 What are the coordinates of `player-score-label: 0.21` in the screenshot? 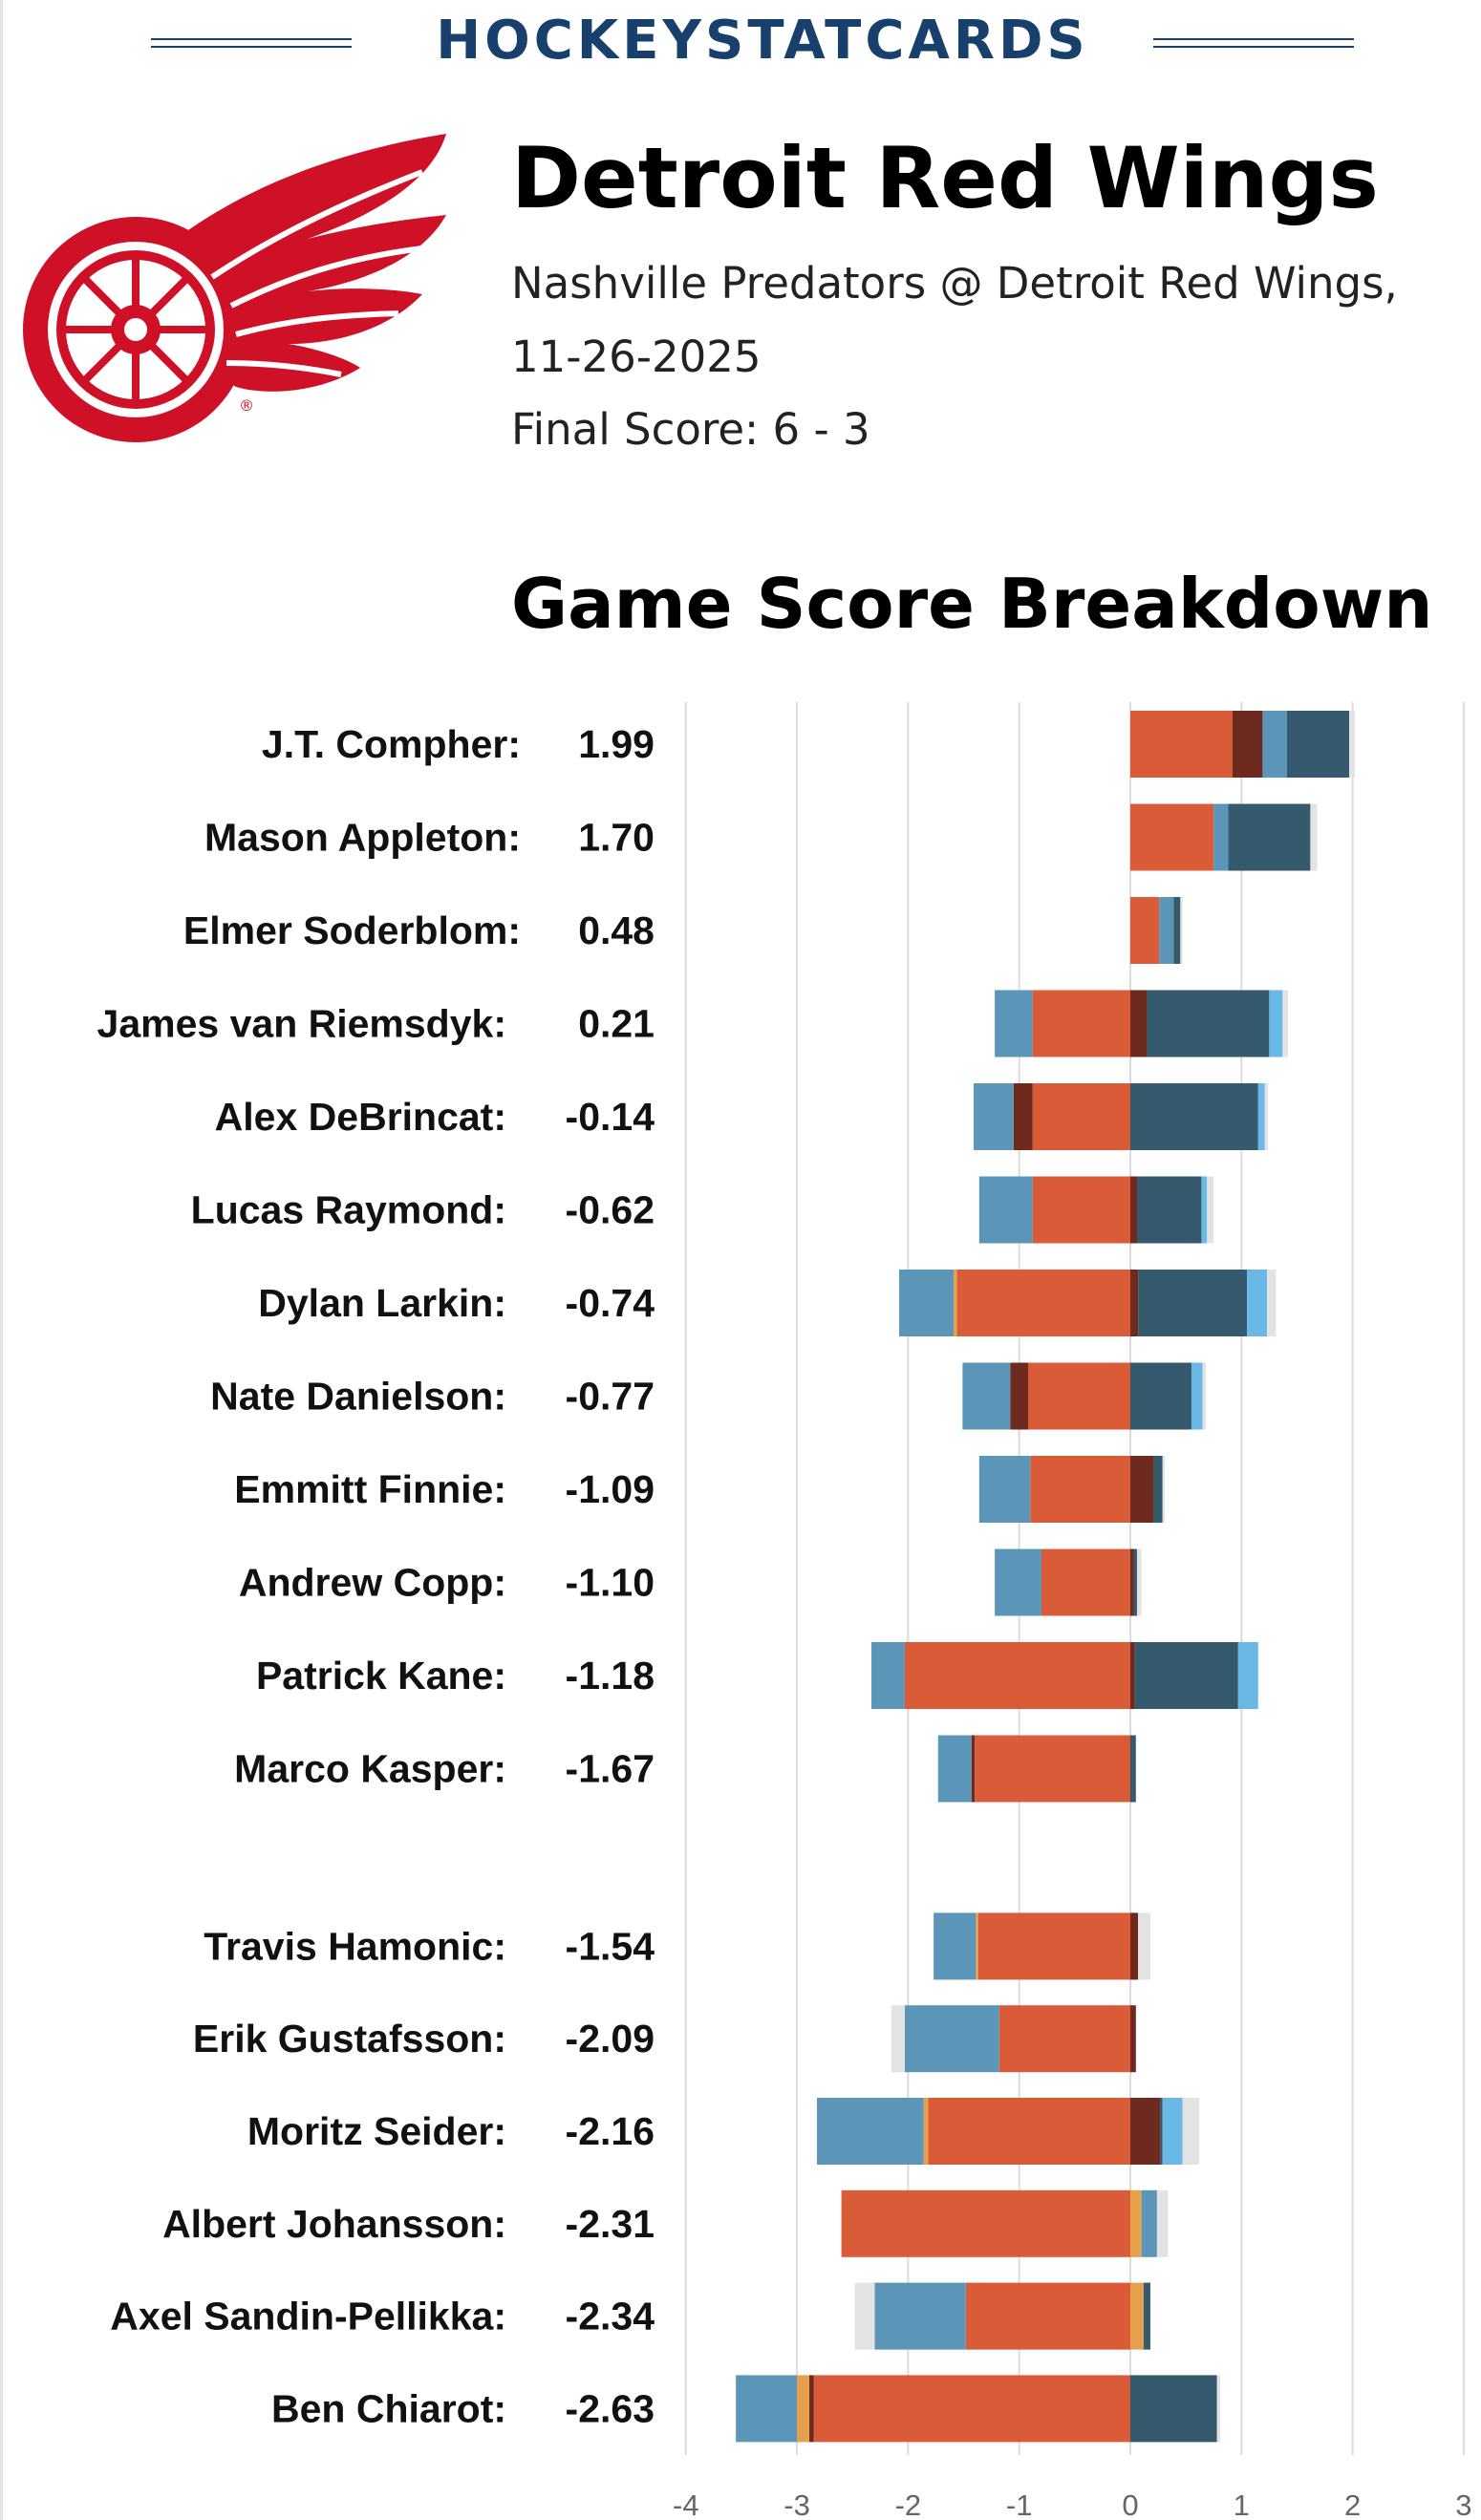 It's located at (616, 1024).